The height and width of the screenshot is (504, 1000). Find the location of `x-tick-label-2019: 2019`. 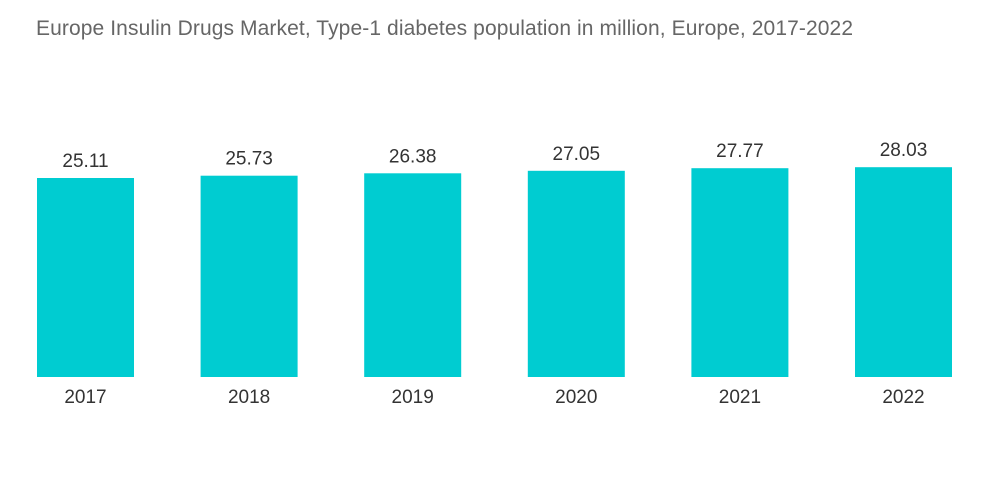

x-tick-label-2019: 2019 is located at coordinates (413, 397).